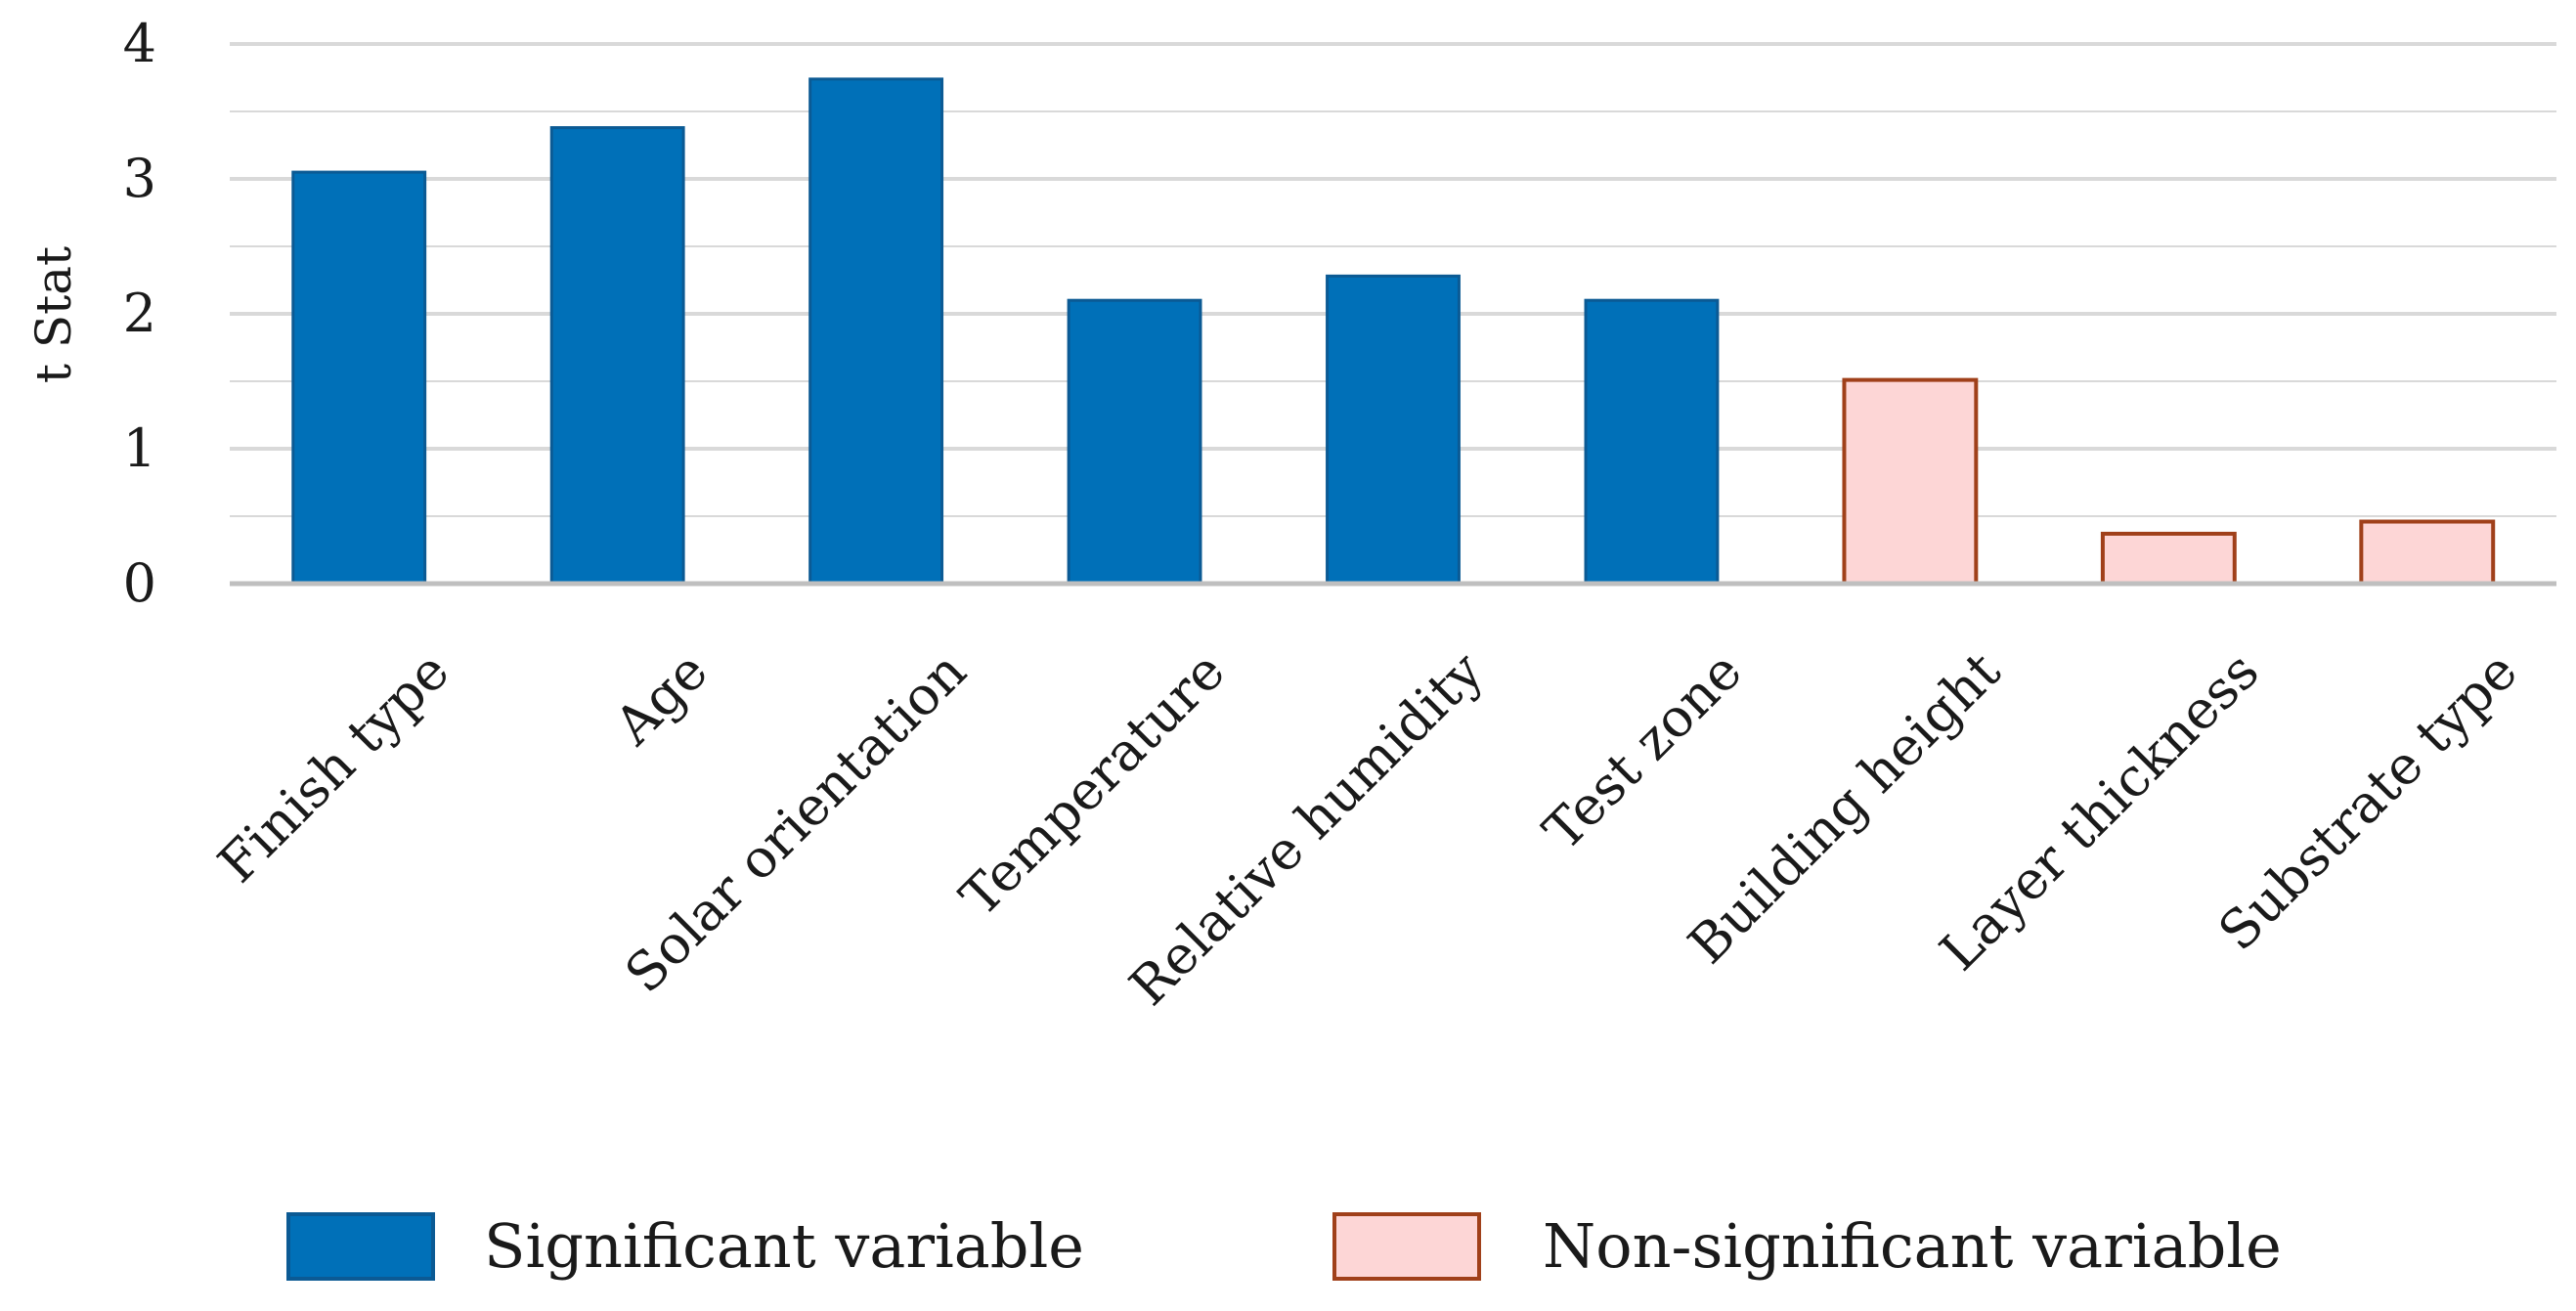 This screenshot has width=2576, height=1311. Describe the element at coordinates (1134, 442) in the screenshot. I see `bar-temperature` at that location.